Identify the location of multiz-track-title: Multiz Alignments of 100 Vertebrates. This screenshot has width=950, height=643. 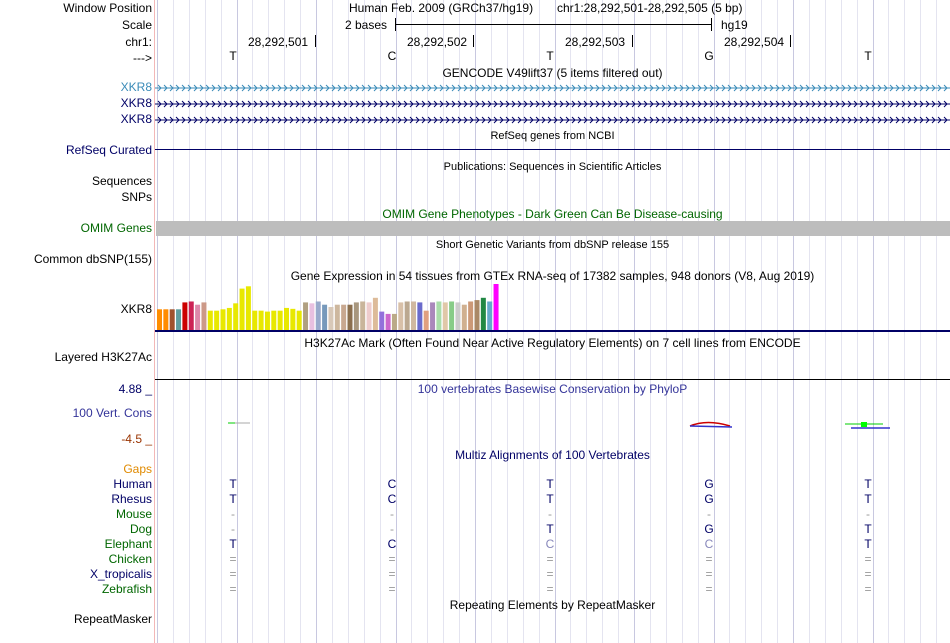
(552, 455).